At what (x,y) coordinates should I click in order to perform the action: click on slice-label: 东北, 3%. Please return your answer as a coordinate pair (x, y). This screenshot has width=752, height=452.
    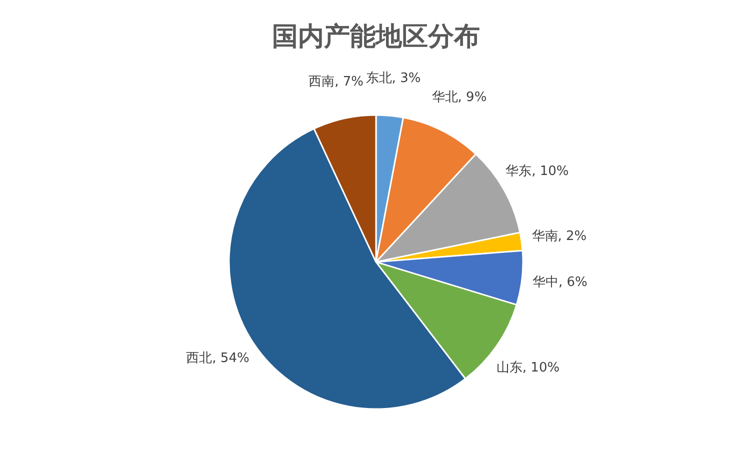
    Looking at the image, I should click on (393, 78).